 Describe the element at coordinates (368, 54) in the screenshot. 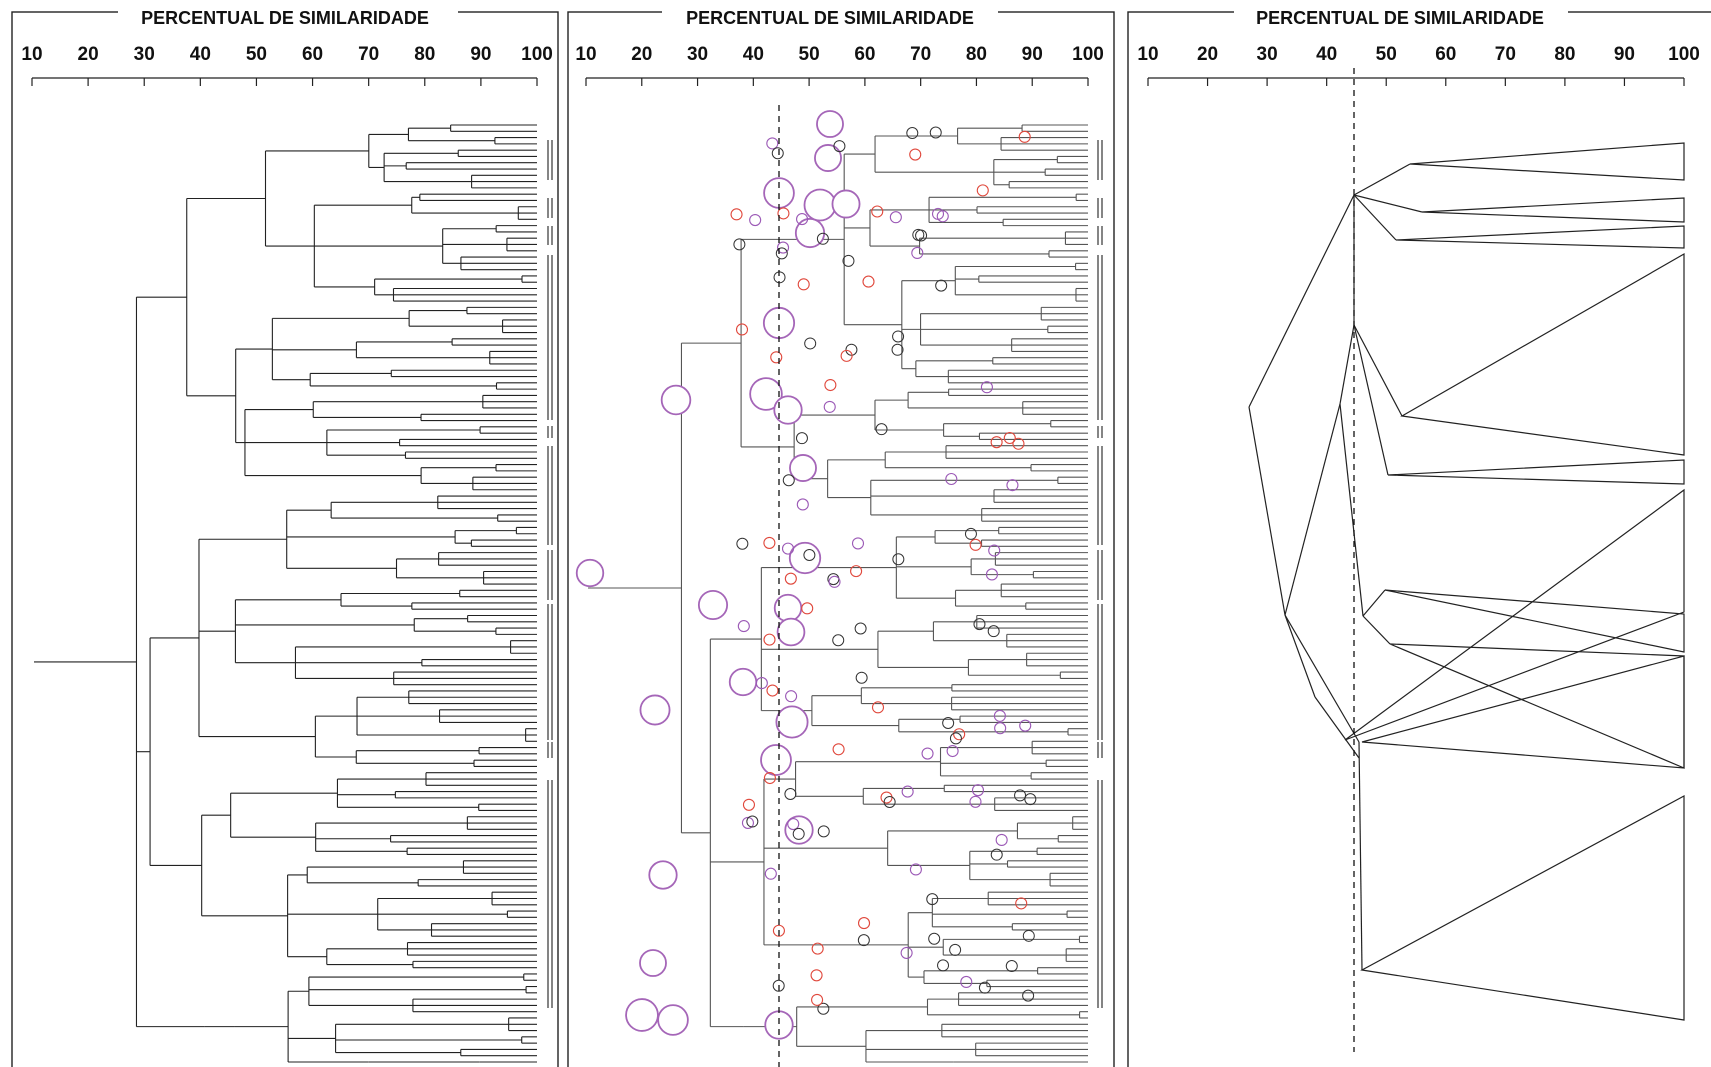

I see `tick-label: 70` at that location.